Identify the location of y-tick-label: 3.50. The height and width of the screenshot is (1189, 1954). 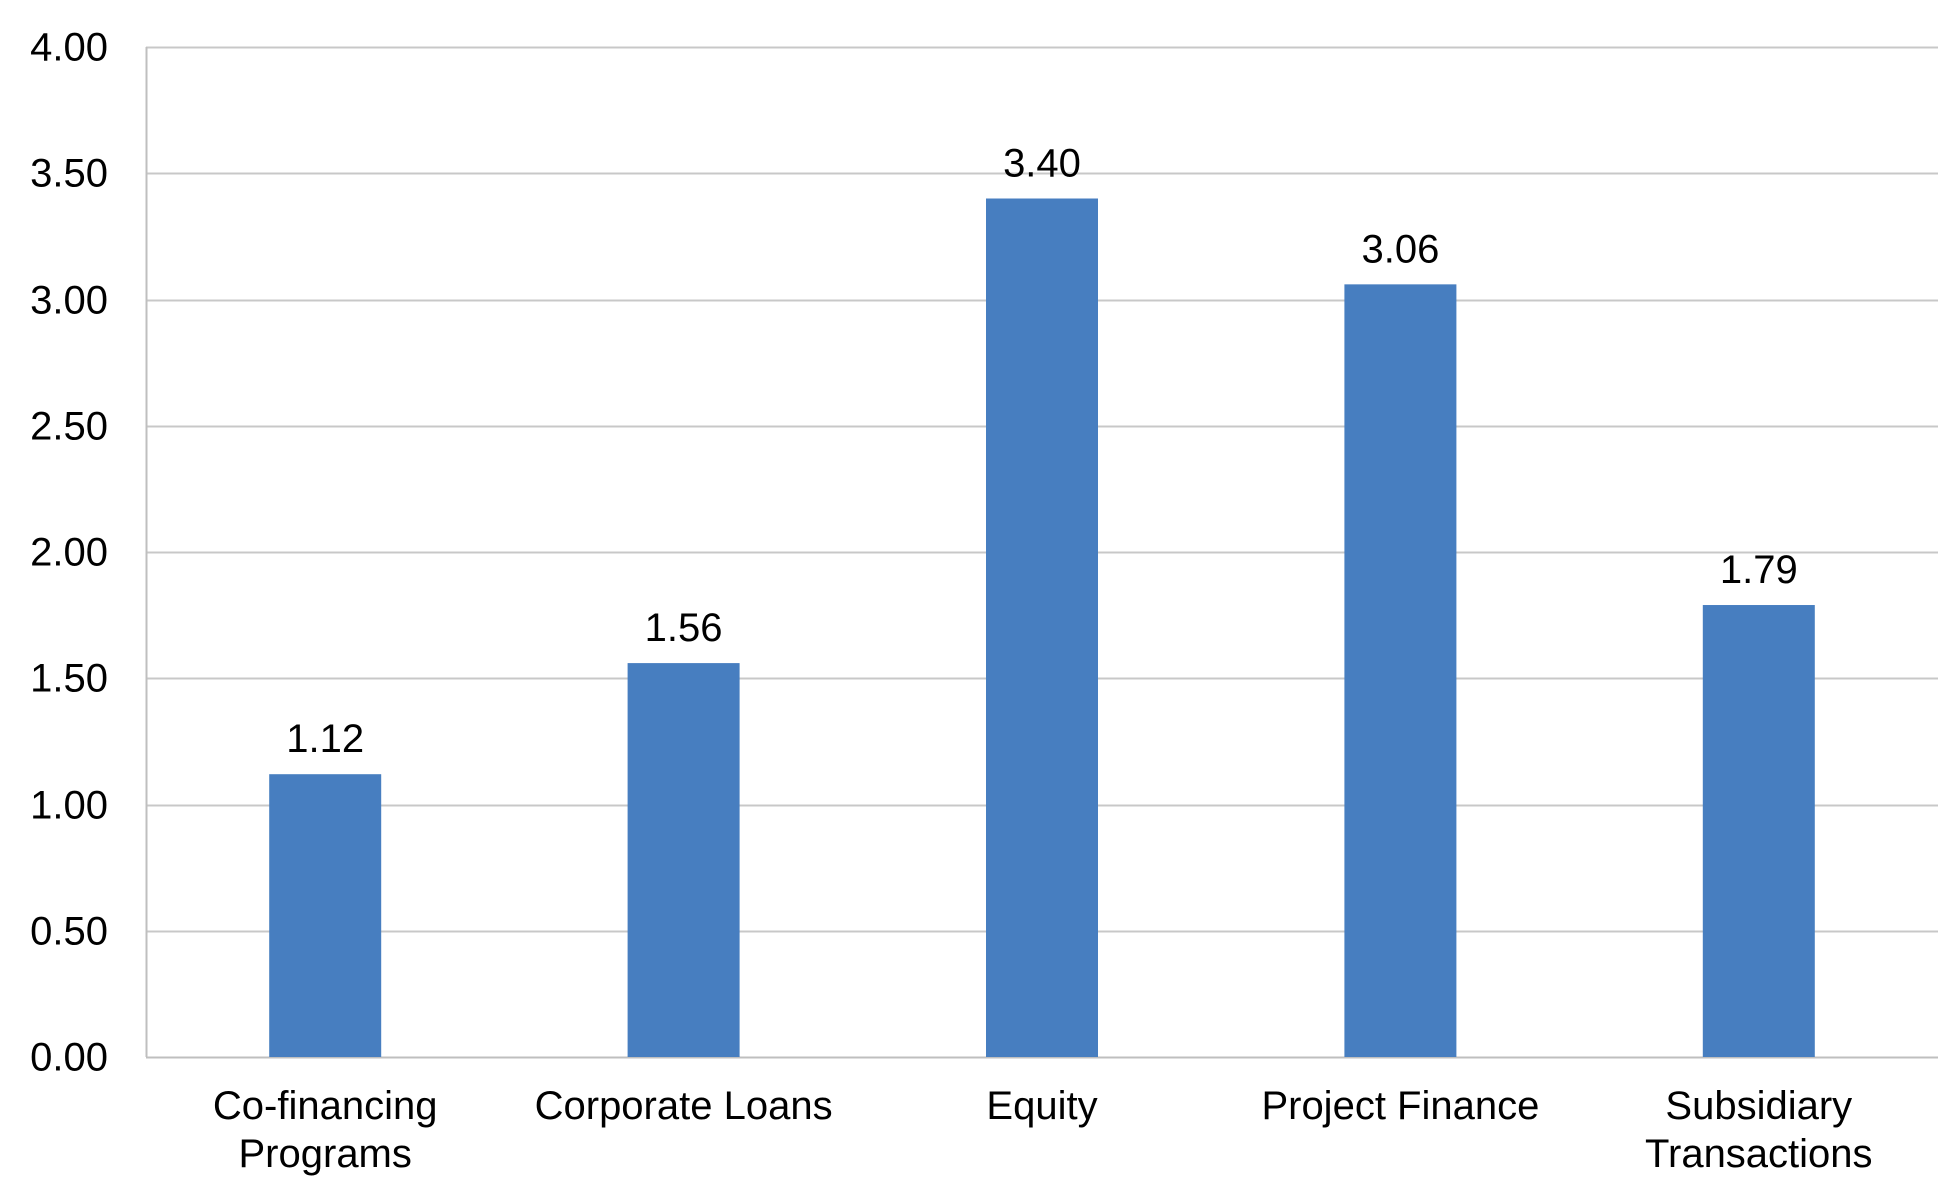
(69, 174).